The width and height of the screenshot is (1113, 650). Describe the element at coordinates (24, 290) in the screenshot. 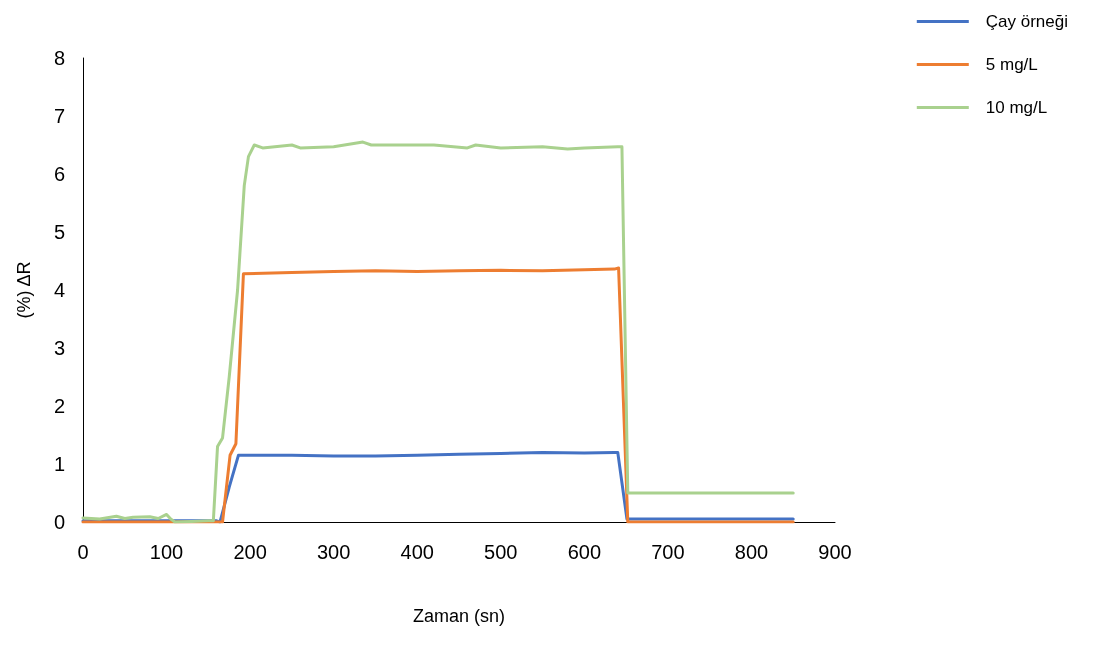

I see `y-axis-title: (%) ΔR` at that location.